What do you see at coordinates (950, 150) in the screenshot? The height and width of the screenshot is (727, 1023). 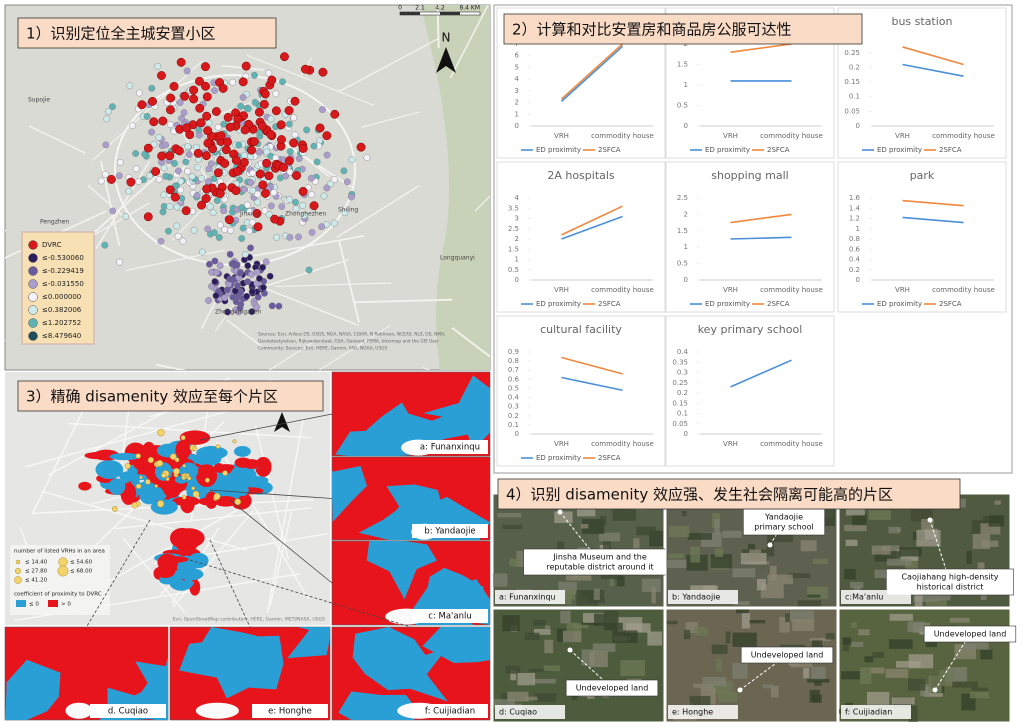 I see `legend-label: 2SFCA` at bounding box center [950, 150].